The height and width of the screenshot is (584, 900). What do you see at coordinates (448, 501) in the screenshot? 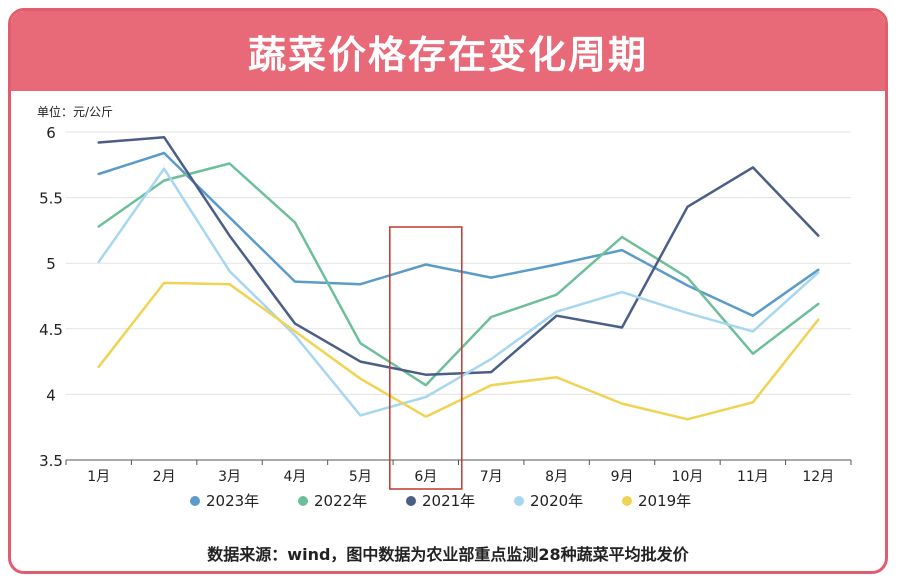
I see `legend-label: 2021年` at bounding box center [448, 501].